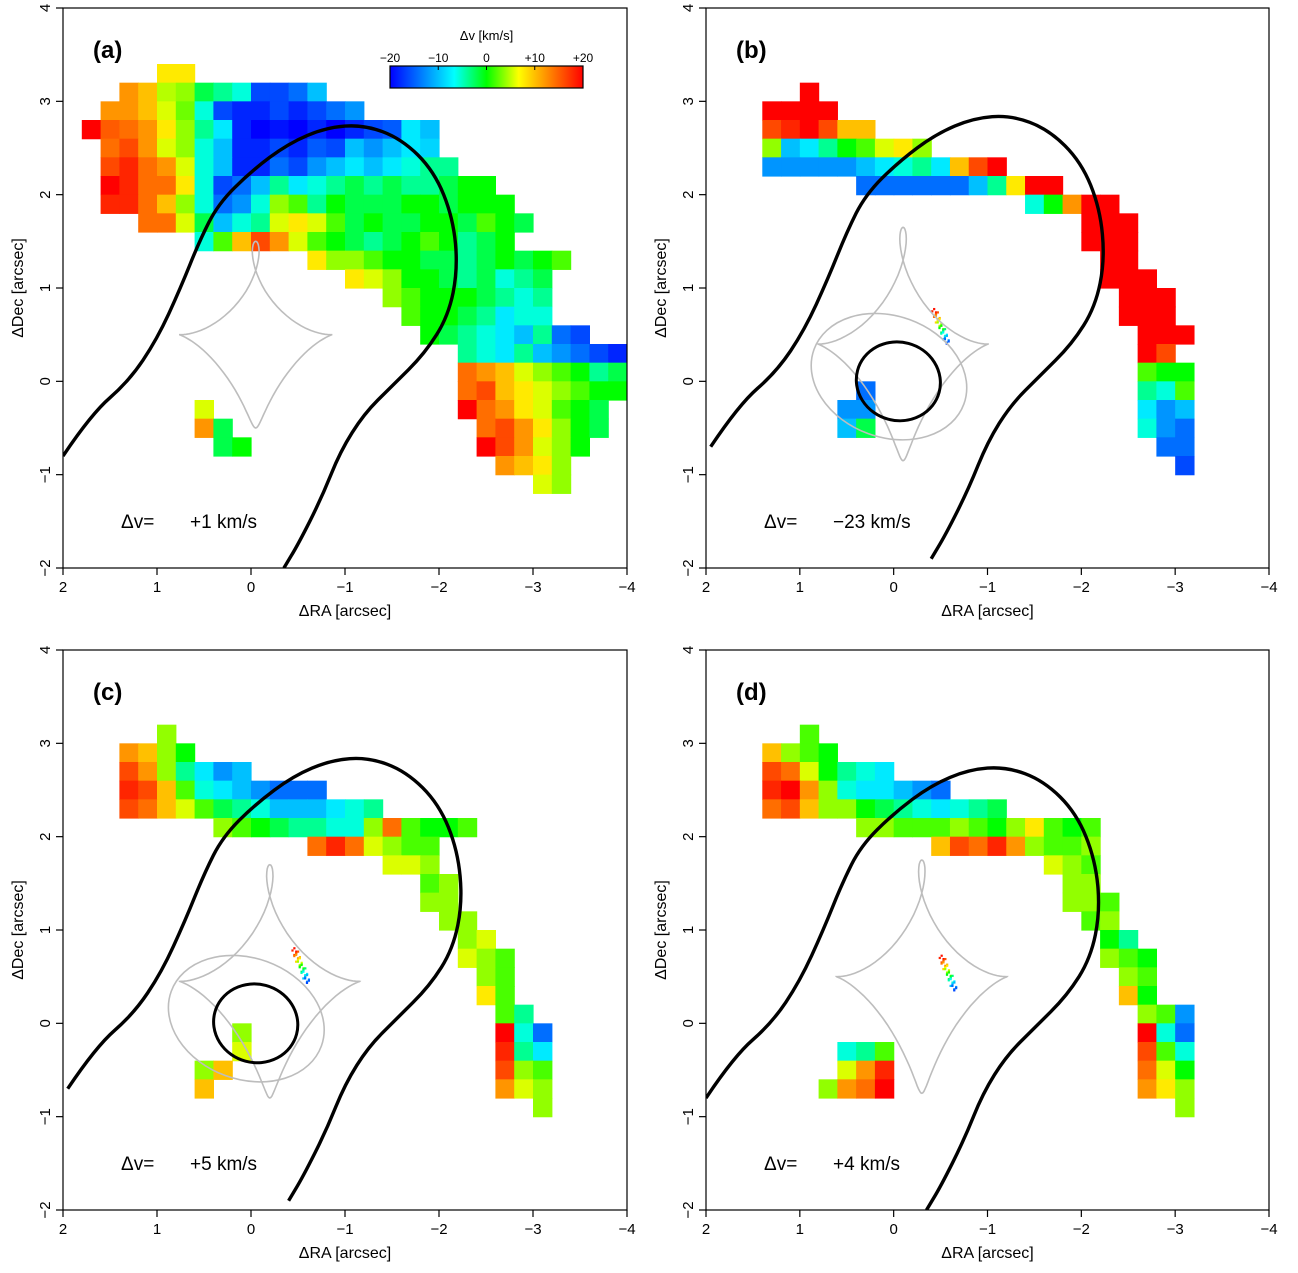 This screenshot has width=1298, height=1273. I want to click on x-tick-label: −2, so click(1081, 587).